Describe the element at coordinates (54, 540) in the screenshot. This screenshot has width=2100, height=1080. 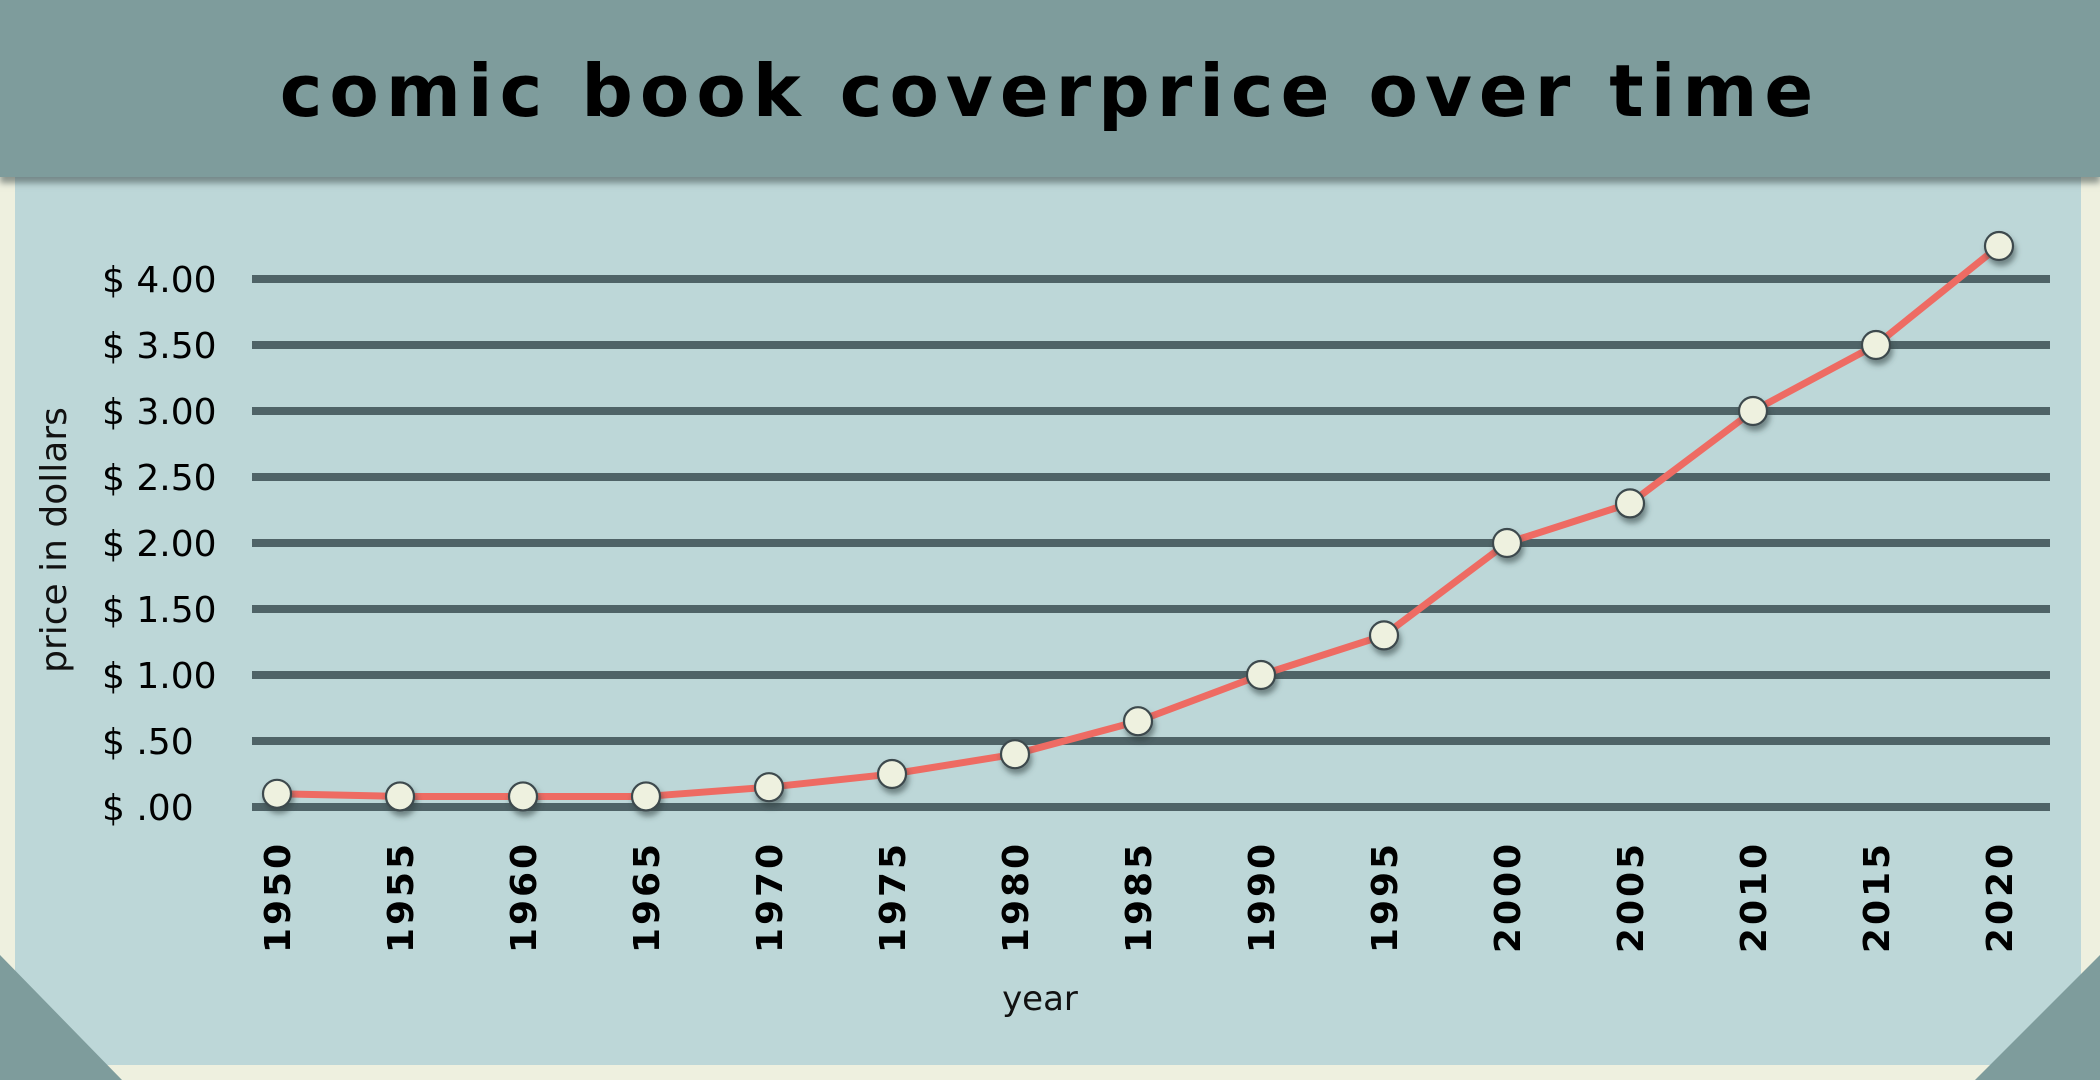
I see `y-axis-label: price in dollars` at that location.